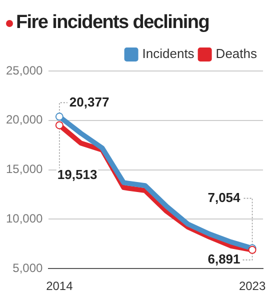  Describe the element at coordinates (113, 23) in the screenshot. I see `chart-title: Fire incidents declining` at that location.